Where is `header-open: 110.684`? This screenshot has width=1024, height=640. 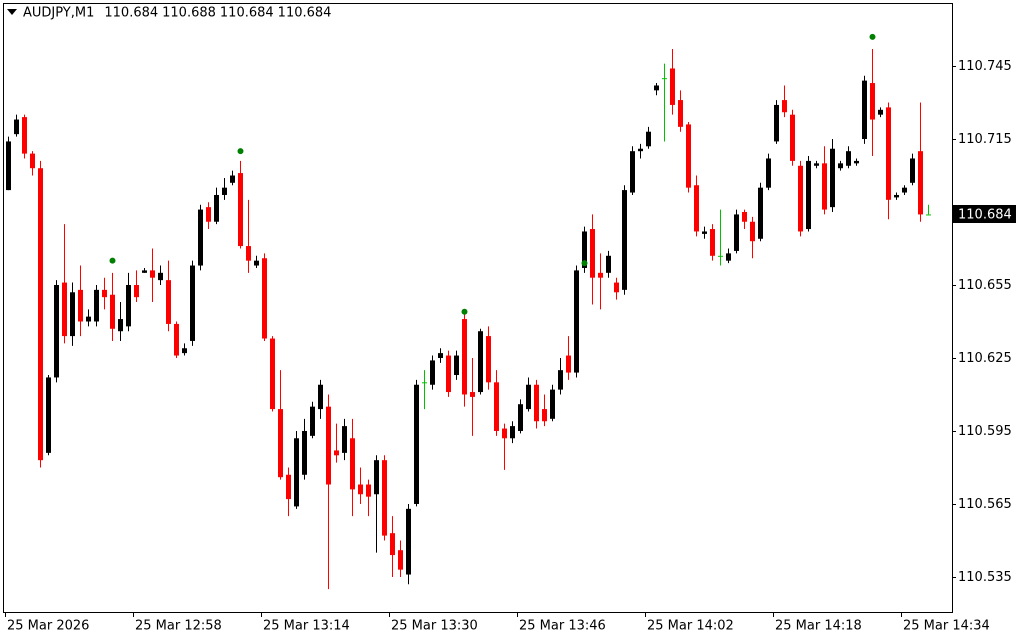
header-open: 110.684 is located at coordinates (131, 13).